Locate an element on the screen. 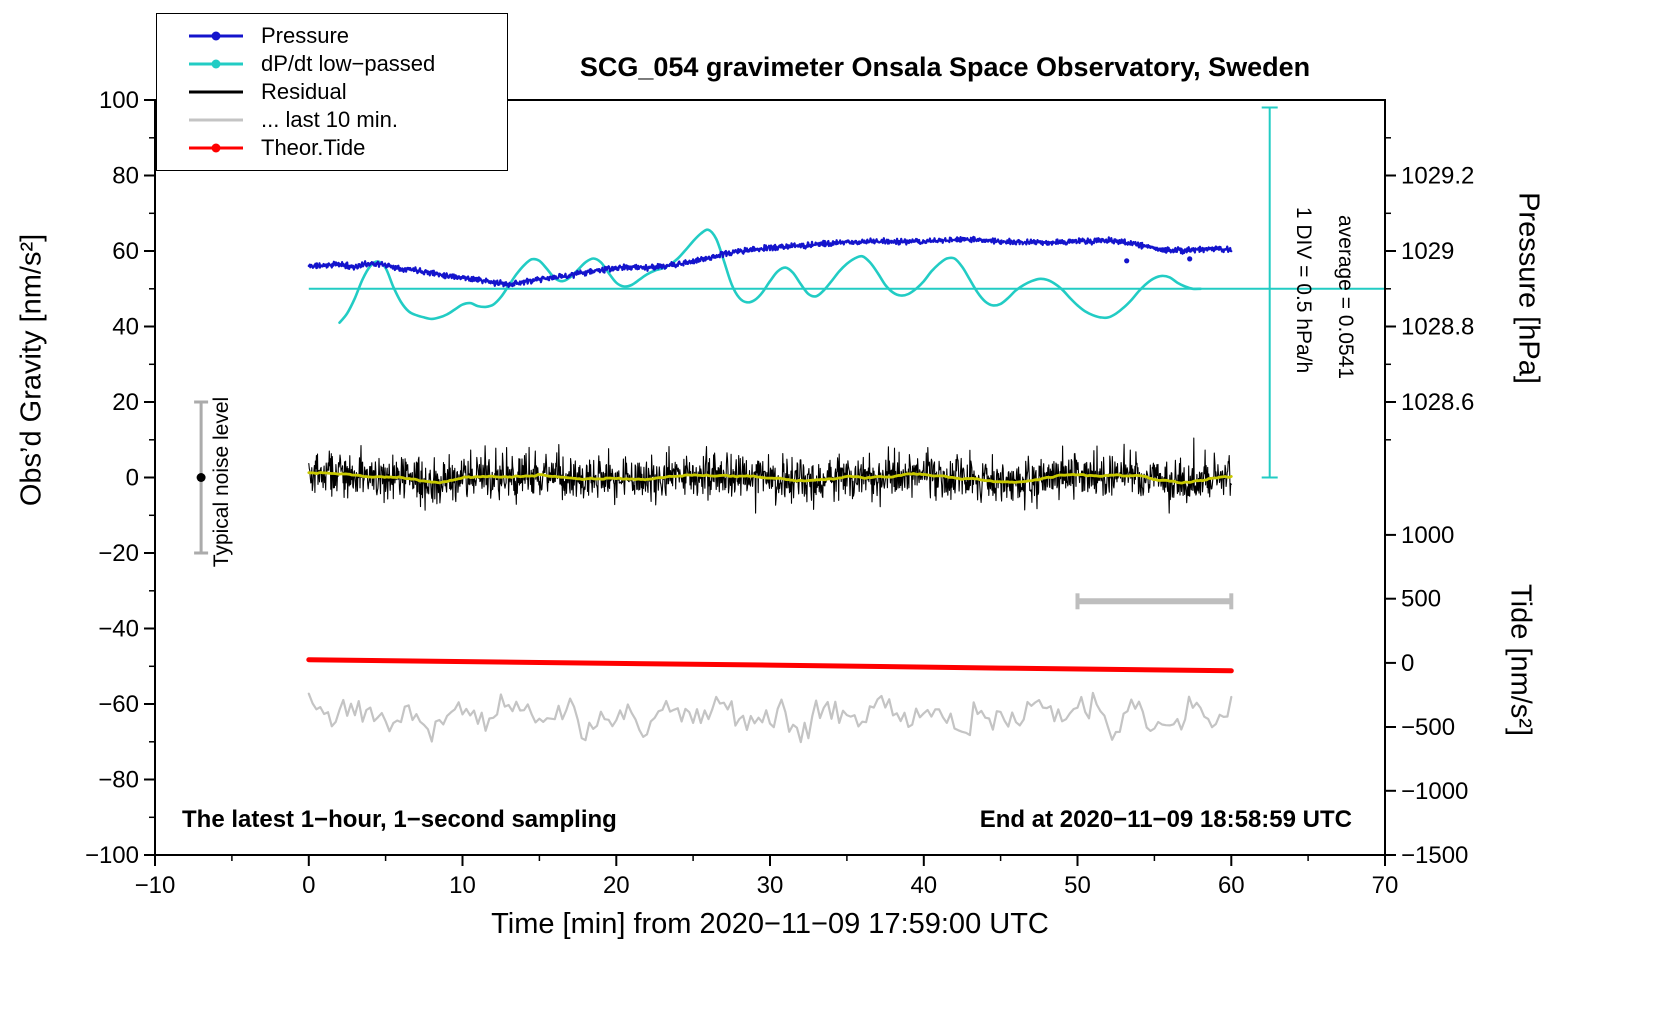 The image size is (1660, 1020). gravity-tick-label: 100 is located at coordinates (119, 100).